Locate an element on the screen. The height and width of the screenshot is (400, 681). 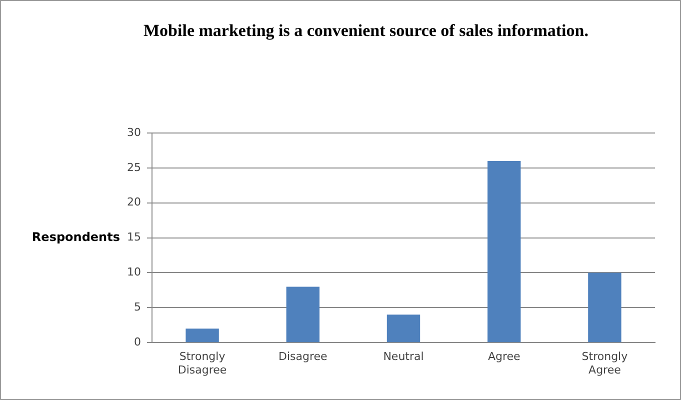
x-tick-label: Agree is located at coordinates (504, 357).